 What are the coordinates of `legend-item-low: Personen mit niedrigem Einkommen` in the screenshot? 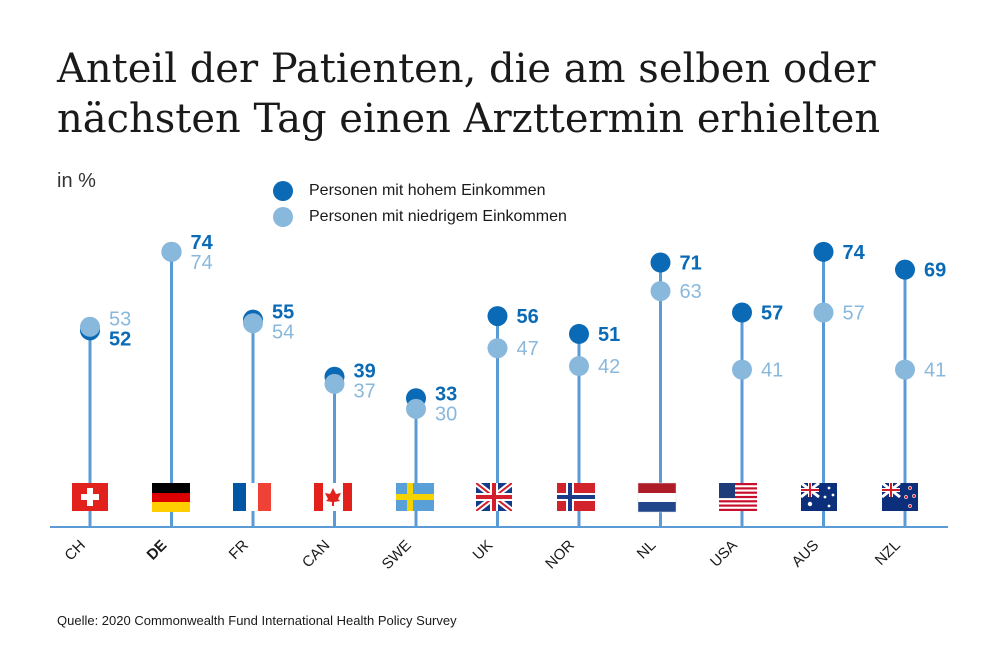 It's located at (420, 217).